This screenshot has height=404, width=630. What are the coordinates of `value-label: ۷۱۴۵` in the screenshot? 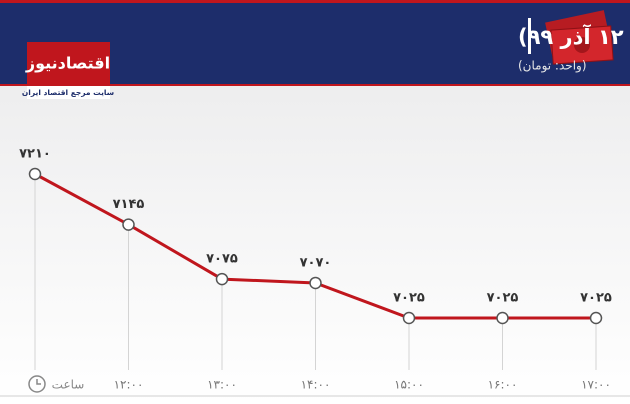 It's located at (129, 204).